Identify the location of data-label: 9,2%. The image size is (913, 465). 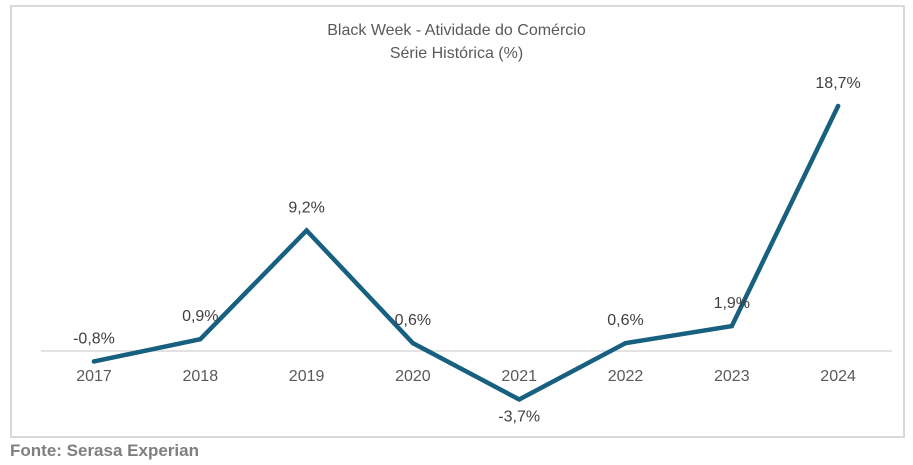
(306, 207).